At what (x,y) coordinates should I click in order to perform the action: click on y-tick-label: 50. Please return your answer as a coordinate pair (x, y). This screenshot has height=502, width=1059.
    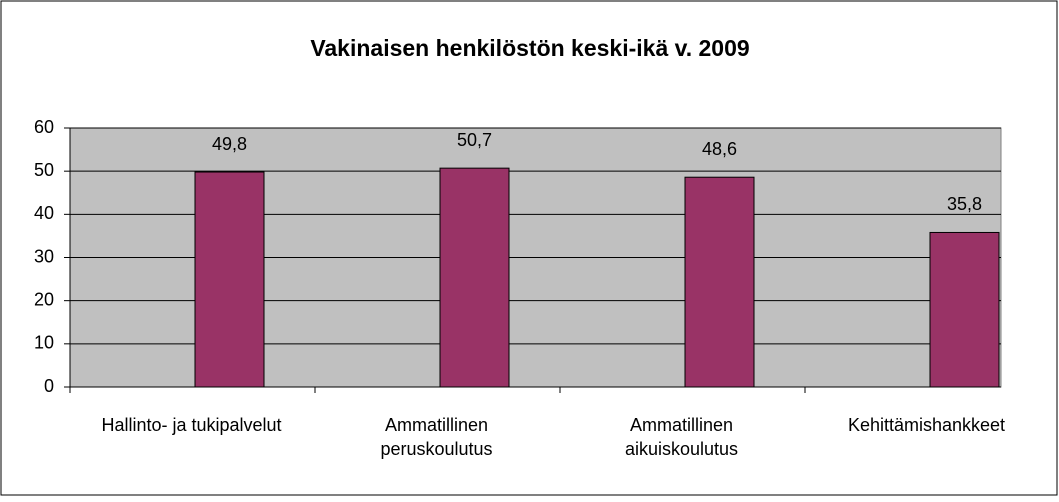
    Looking at the image, I should click on (44, 170).